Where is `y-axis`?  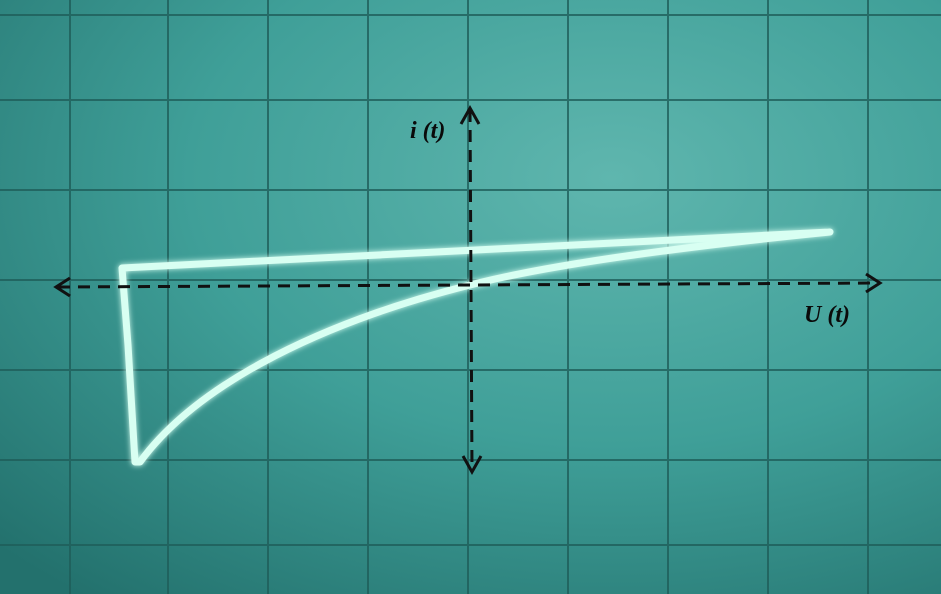 y-axis is located at coordinates (471, 290).